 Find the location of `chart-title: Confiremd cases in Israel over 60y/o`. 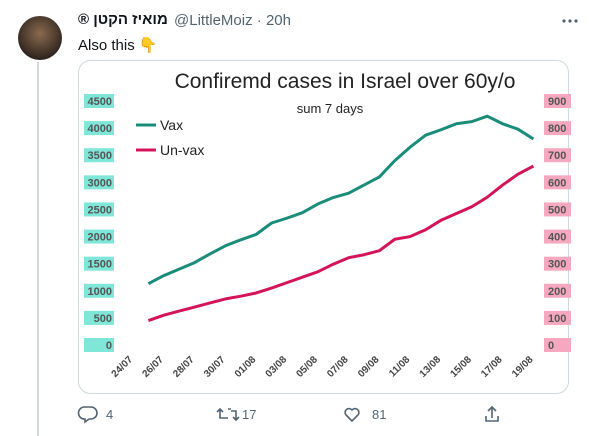

chart-title: Confiremd cases in Israel over 60y/o is located at coordinates (345, 81).